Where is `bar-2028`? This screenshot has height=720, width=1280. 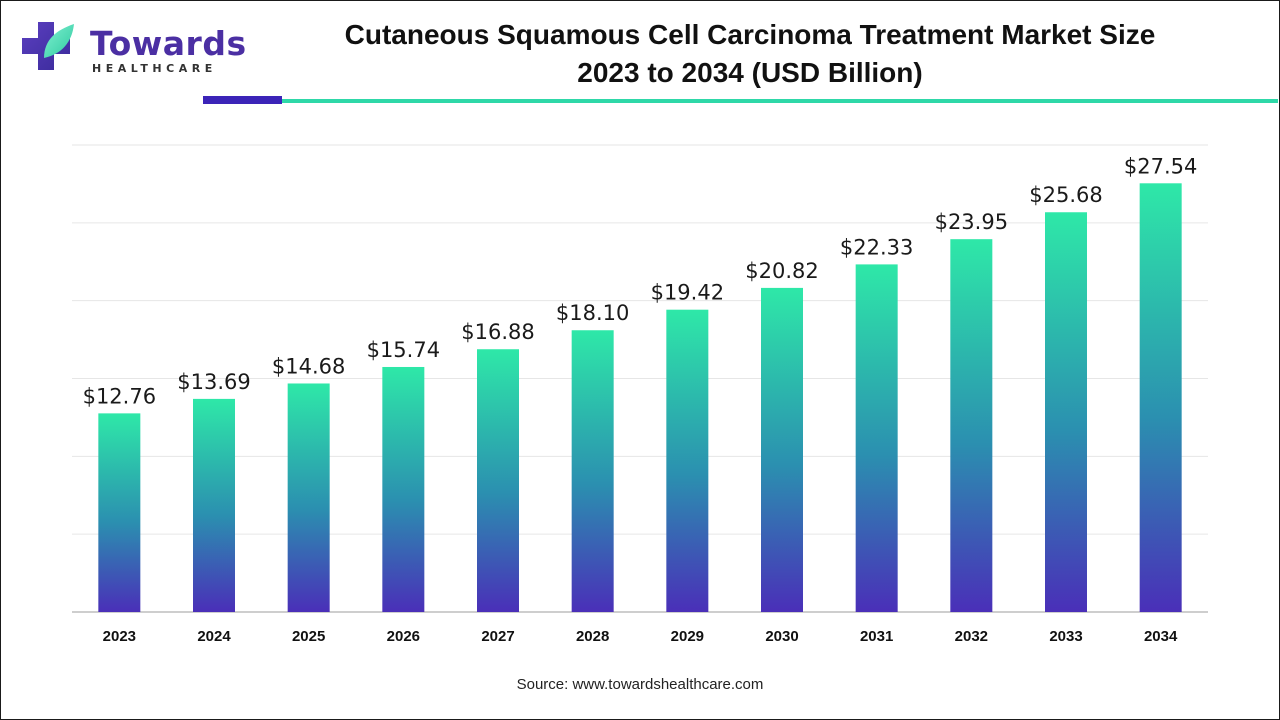 bar-2028 is located at coordinates (592, 471).